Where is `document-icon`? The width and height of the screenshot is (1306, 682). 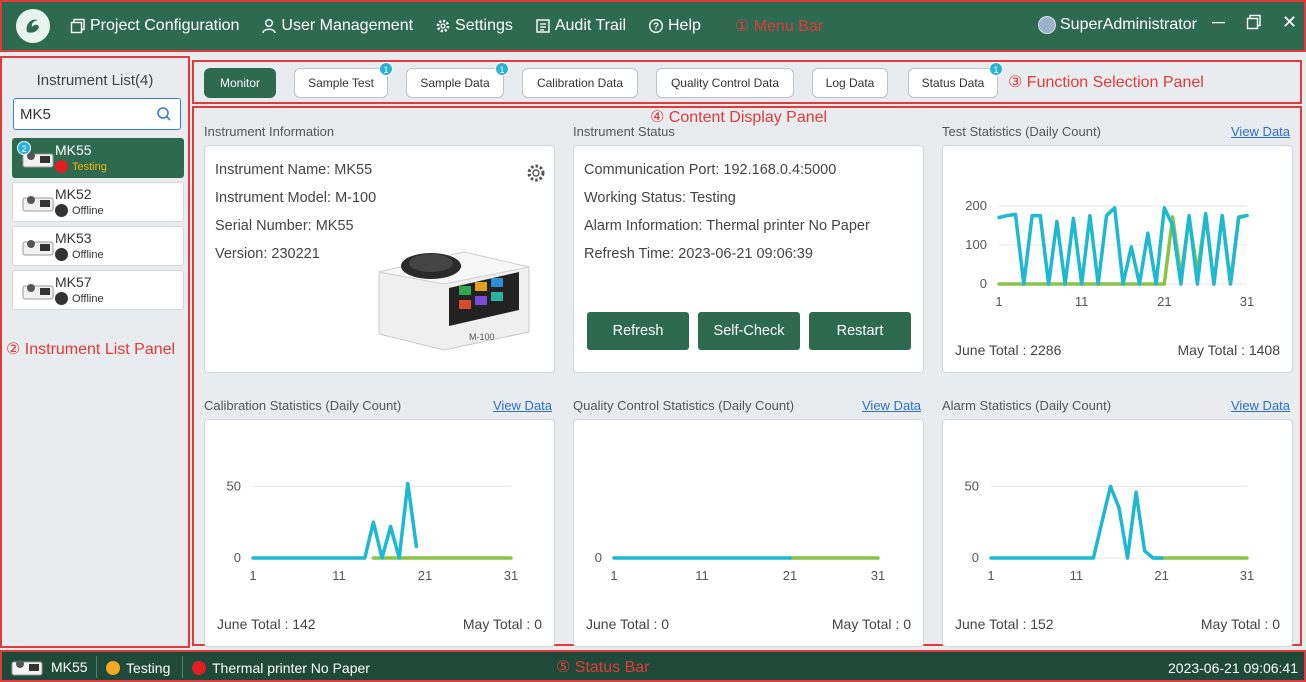
document-icon is located at coordinates (543, 26).